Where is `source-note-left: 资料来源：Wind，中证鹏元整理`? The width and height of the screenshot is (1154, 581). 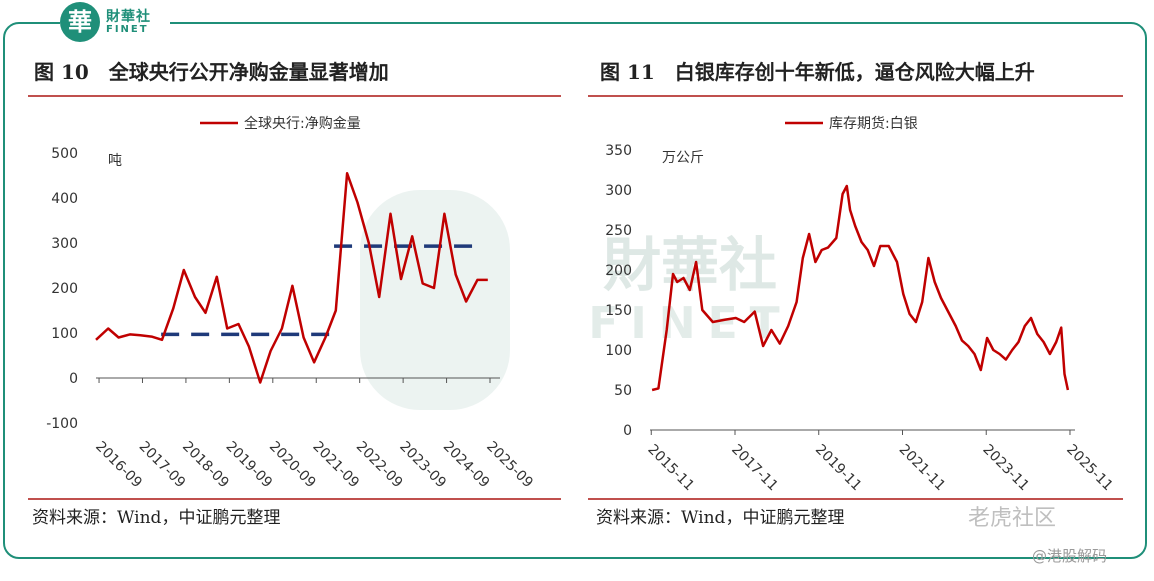
source-note-left: 资料来源：Wind，中证鹏元整理 is located at coordinates (156, 518).